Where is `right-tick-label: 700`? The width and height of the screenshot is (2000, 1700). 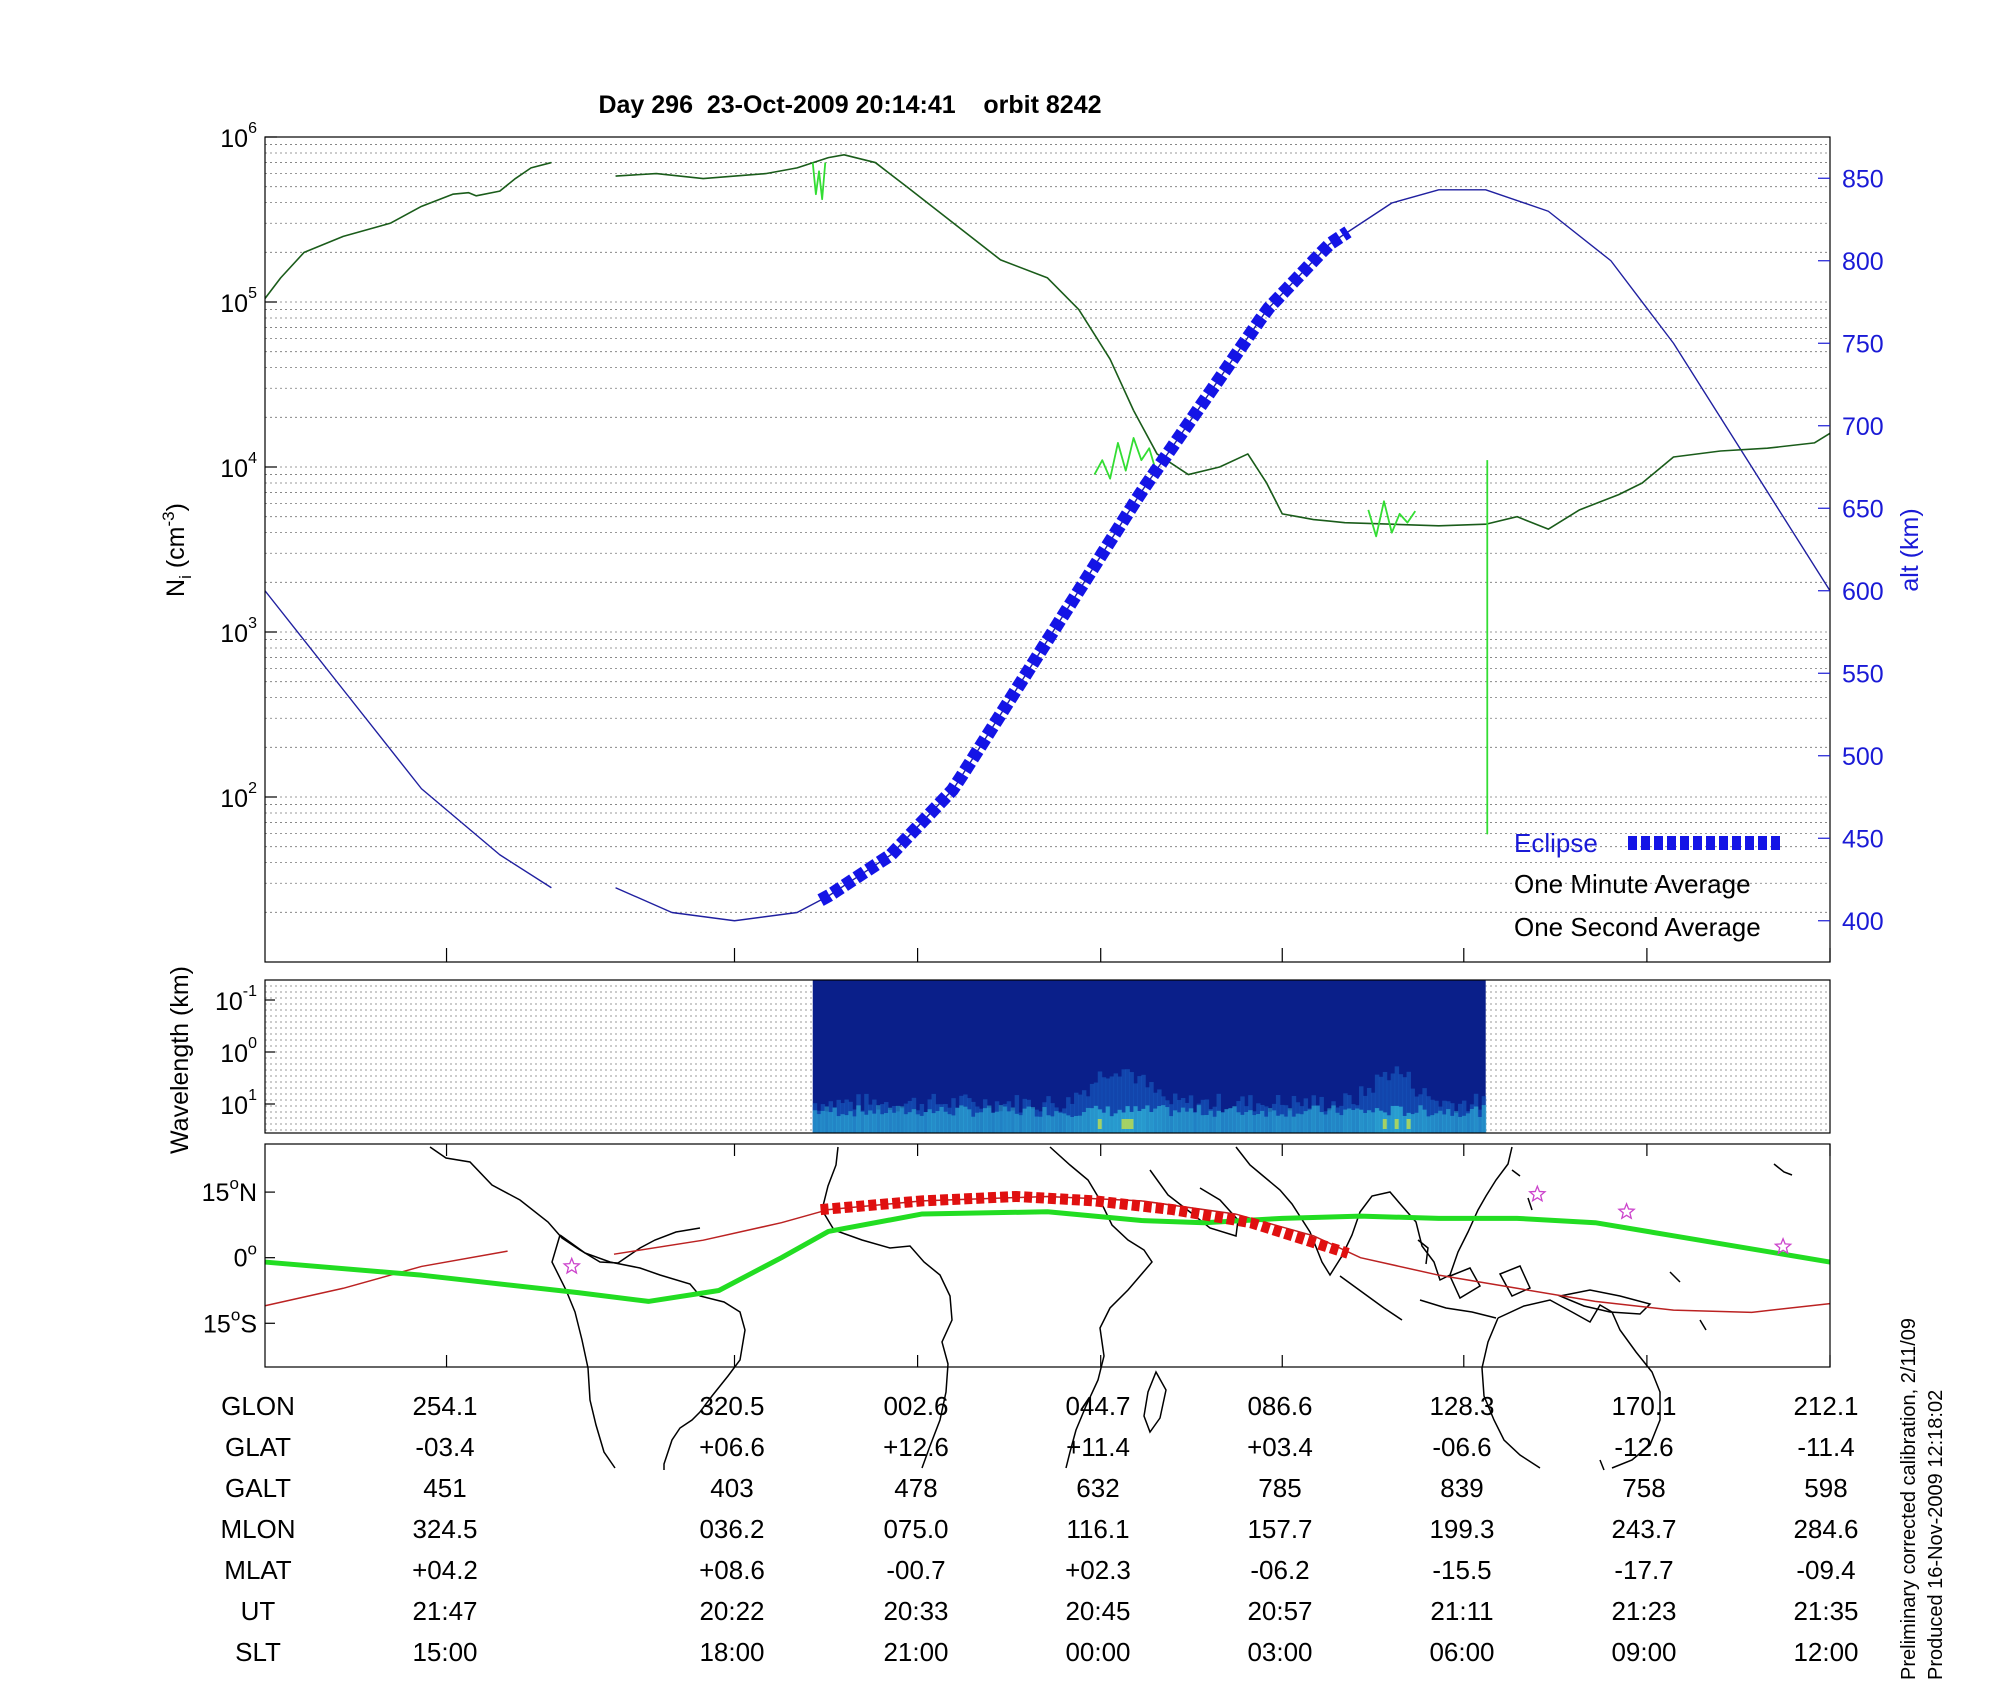 right-tick-label: 700 is located at coordinates (1863, 427).